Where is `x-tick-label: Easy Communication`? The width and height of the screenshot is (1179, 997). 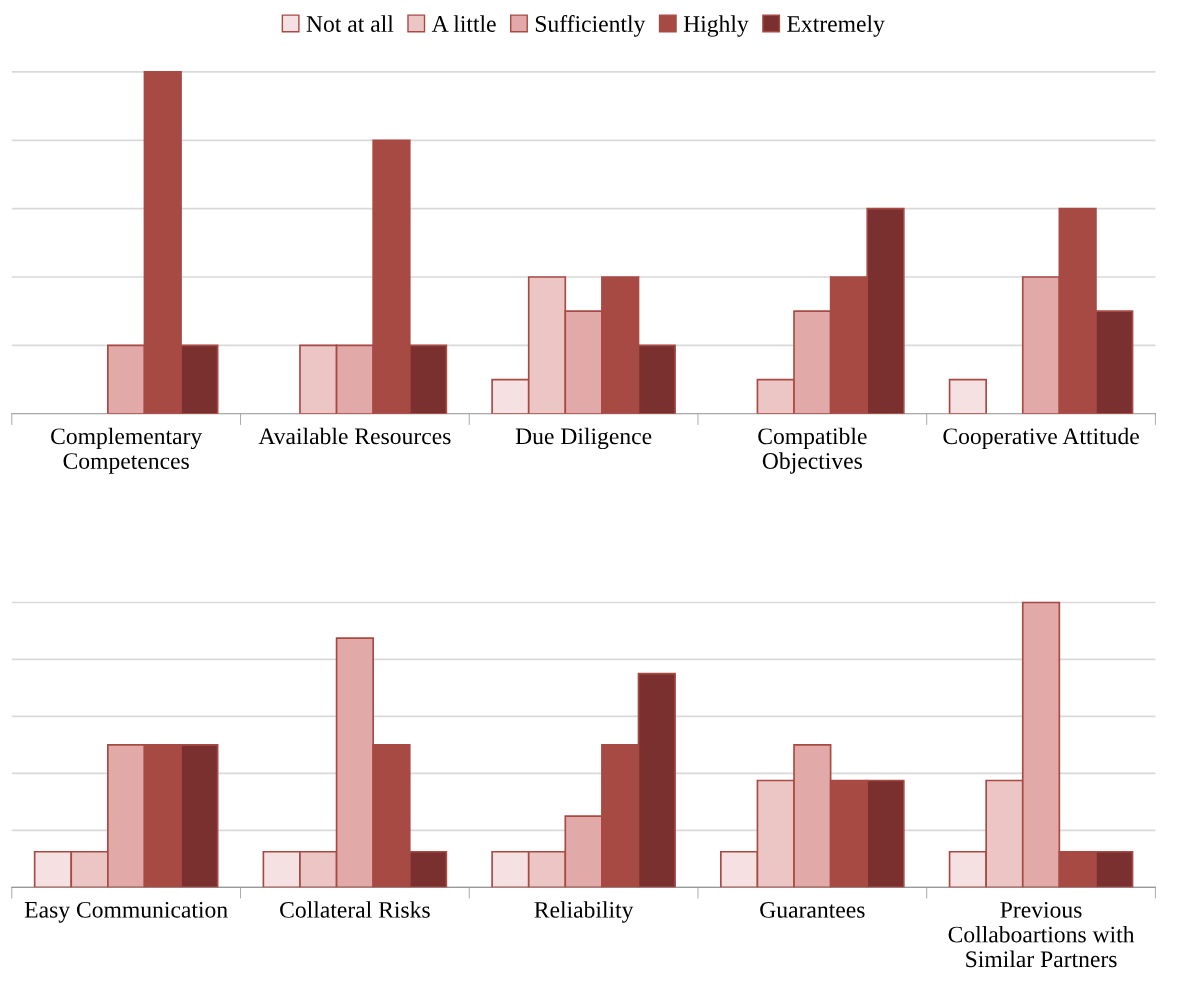
x-tick-label: Easy Communication is located at coordinates (126, 912).